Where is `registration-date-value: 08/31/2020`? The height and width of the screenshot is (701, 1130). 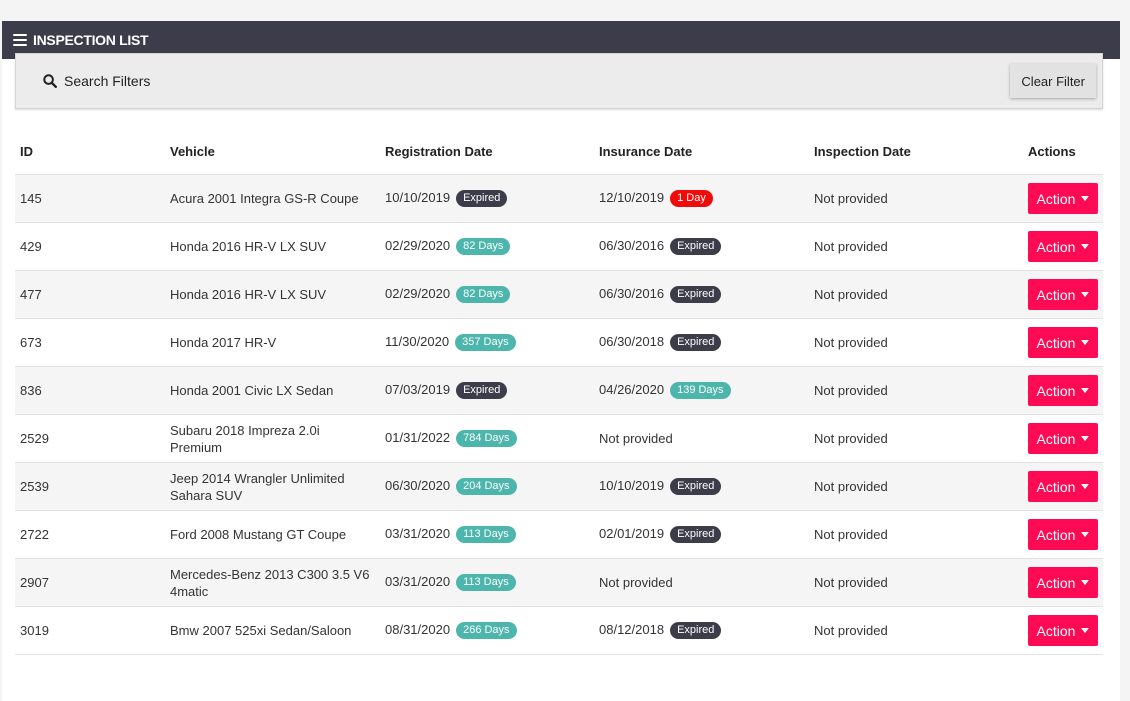
registration-date-value: 08/31/2020 is located at coordinates (418, 629).